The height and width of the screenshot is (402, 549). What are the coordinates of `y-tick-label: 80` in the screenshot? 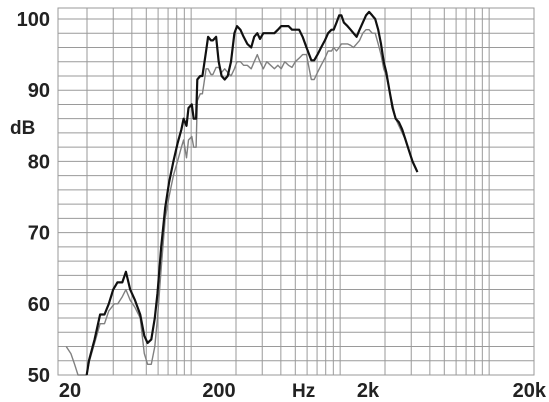 It's located at (39, 162).